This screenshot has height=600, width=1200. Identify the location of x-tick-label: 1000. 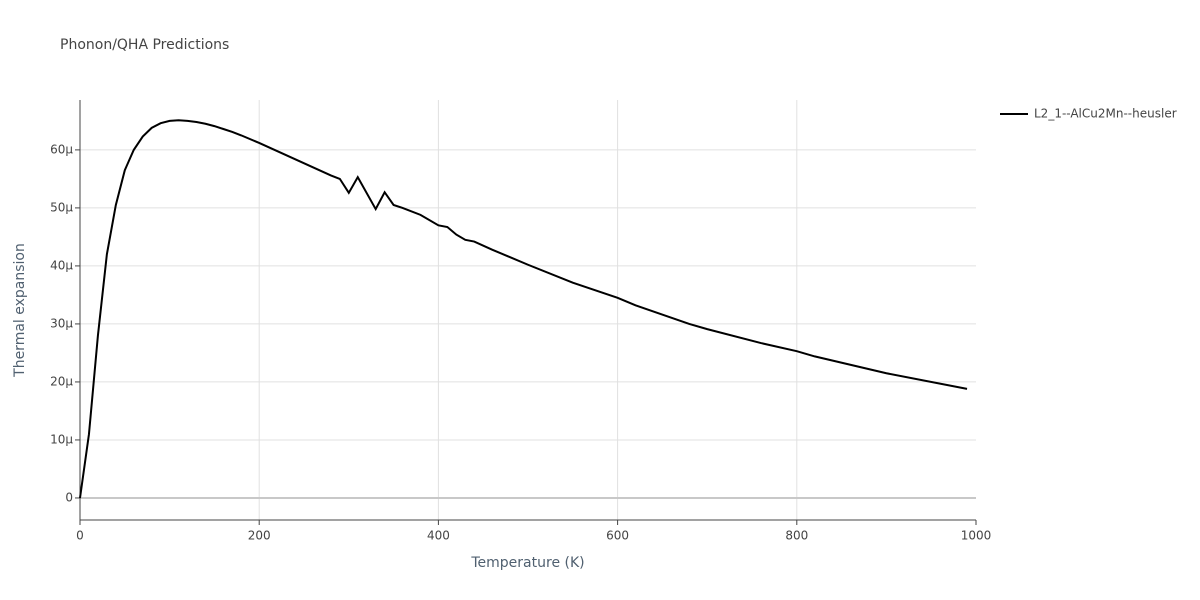
(976, 536).